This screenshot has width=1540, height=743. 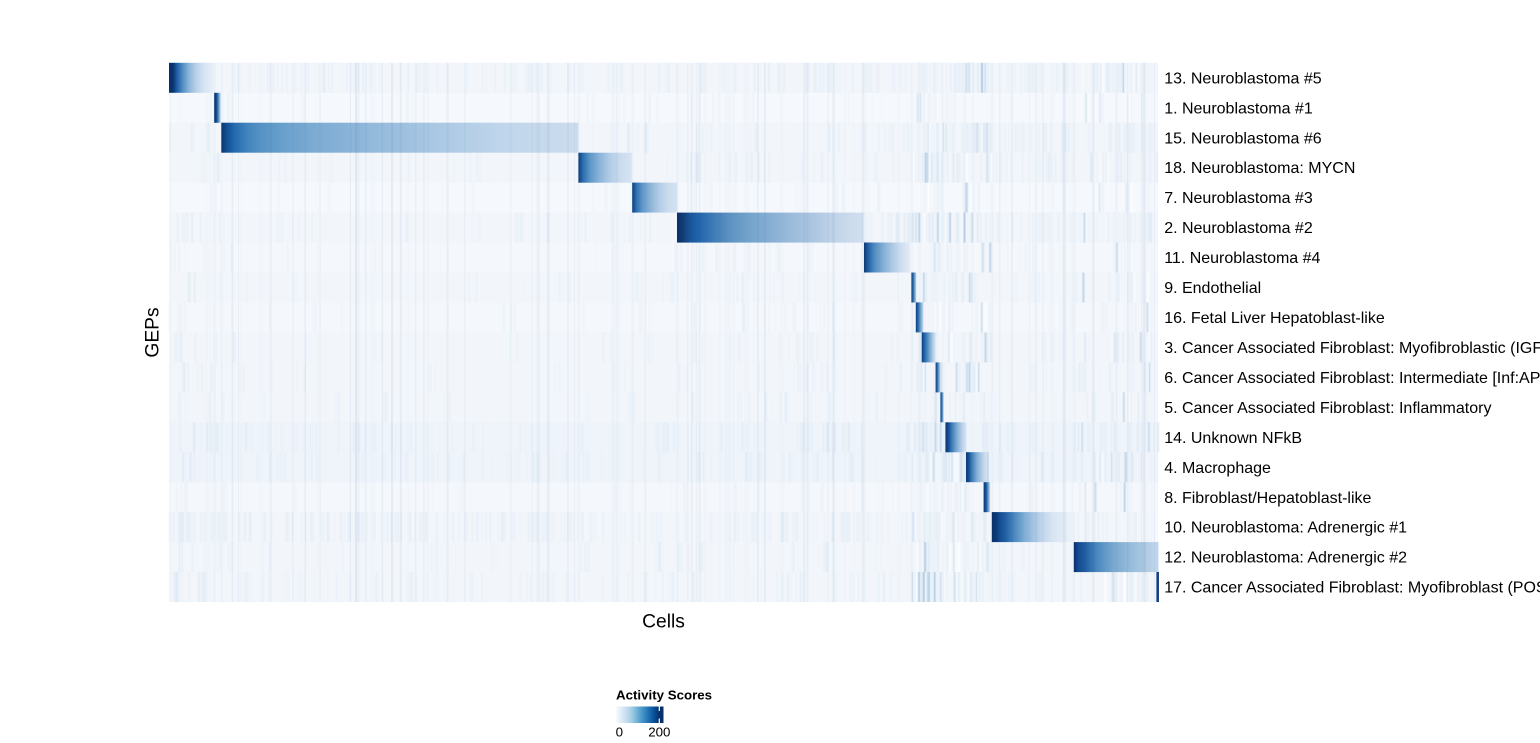 What do you see at coordinates (659, 732) in the screenshot?
I see `svg-text: 200` at bounding box center [659, 732].